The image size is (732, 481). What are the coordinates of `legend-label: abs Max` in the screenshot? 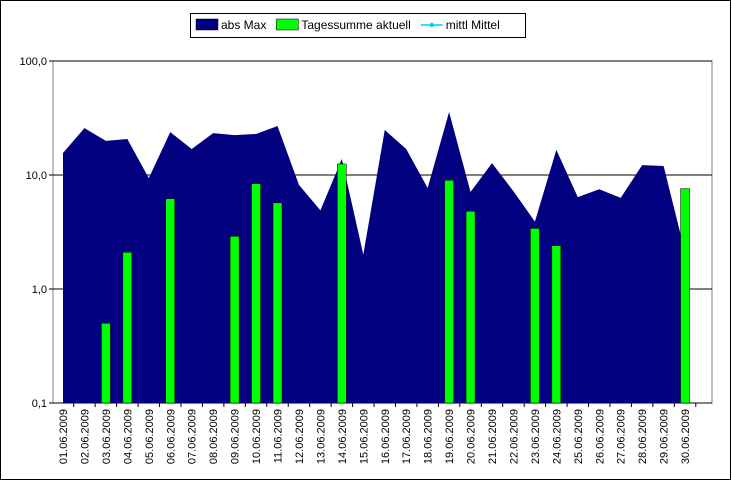 It's located at (243, 25).